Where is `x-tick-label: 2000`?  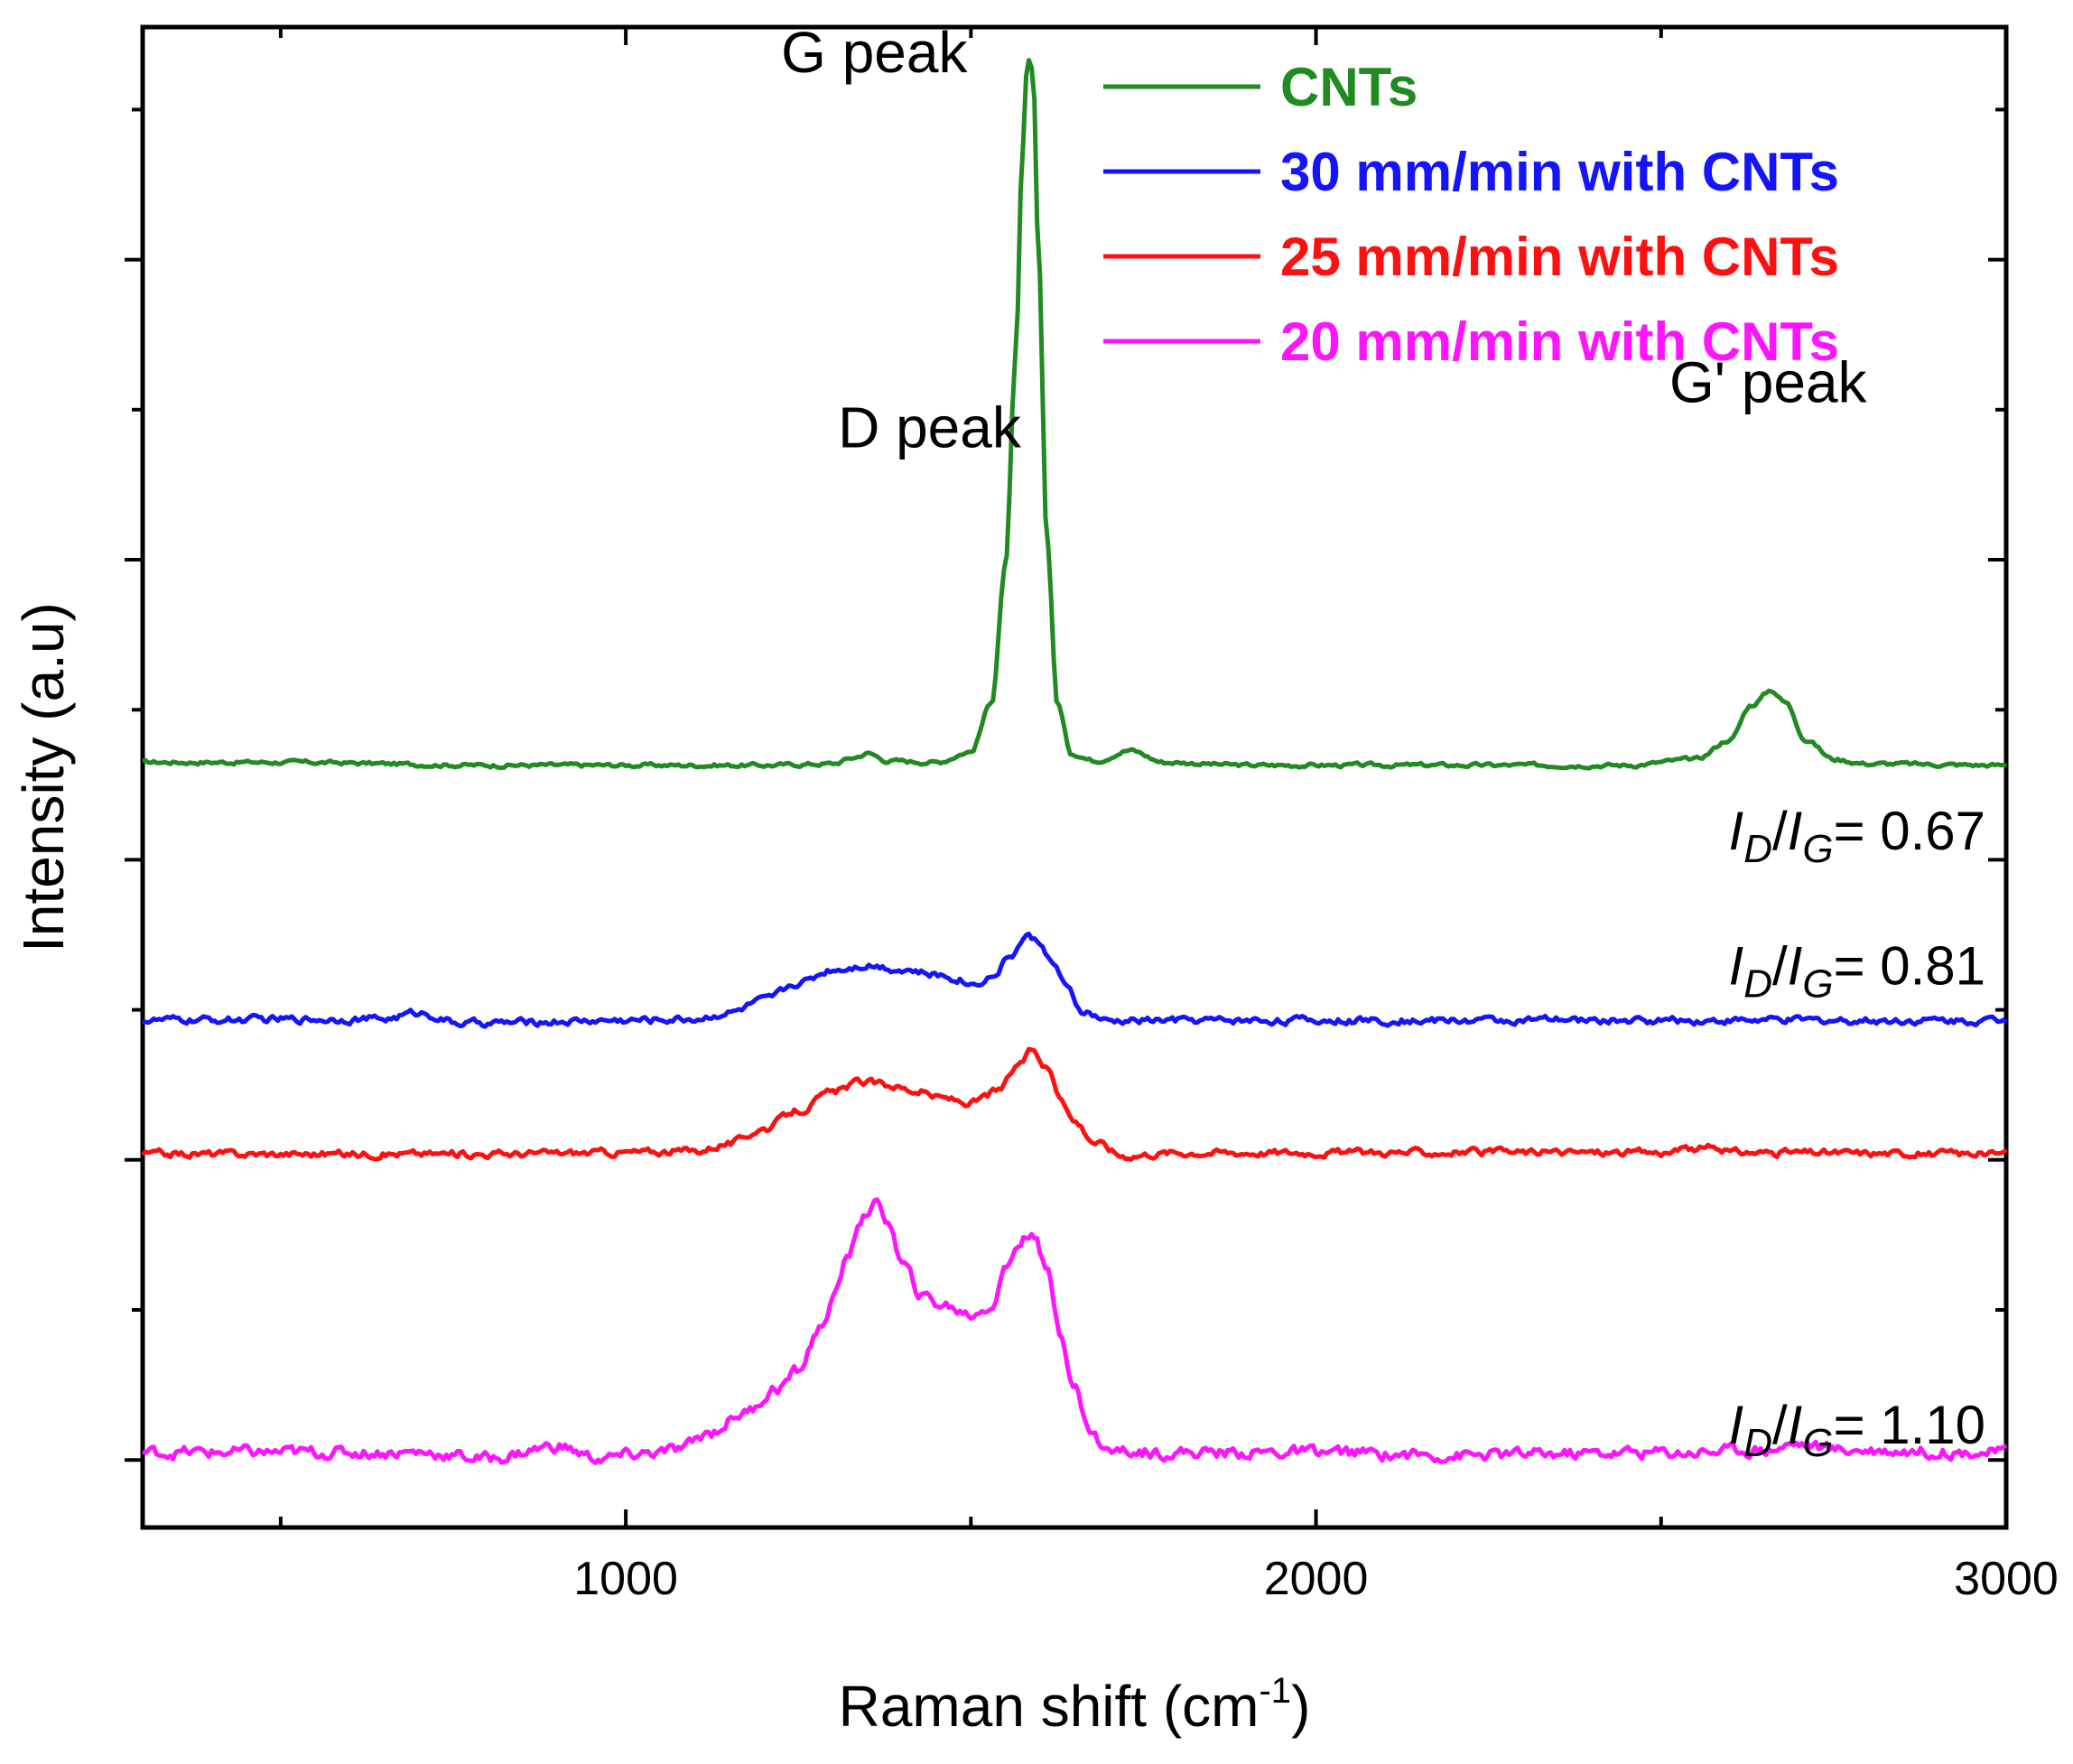 x-tick-label: 2000 is located at coordinates (1316, 1579).